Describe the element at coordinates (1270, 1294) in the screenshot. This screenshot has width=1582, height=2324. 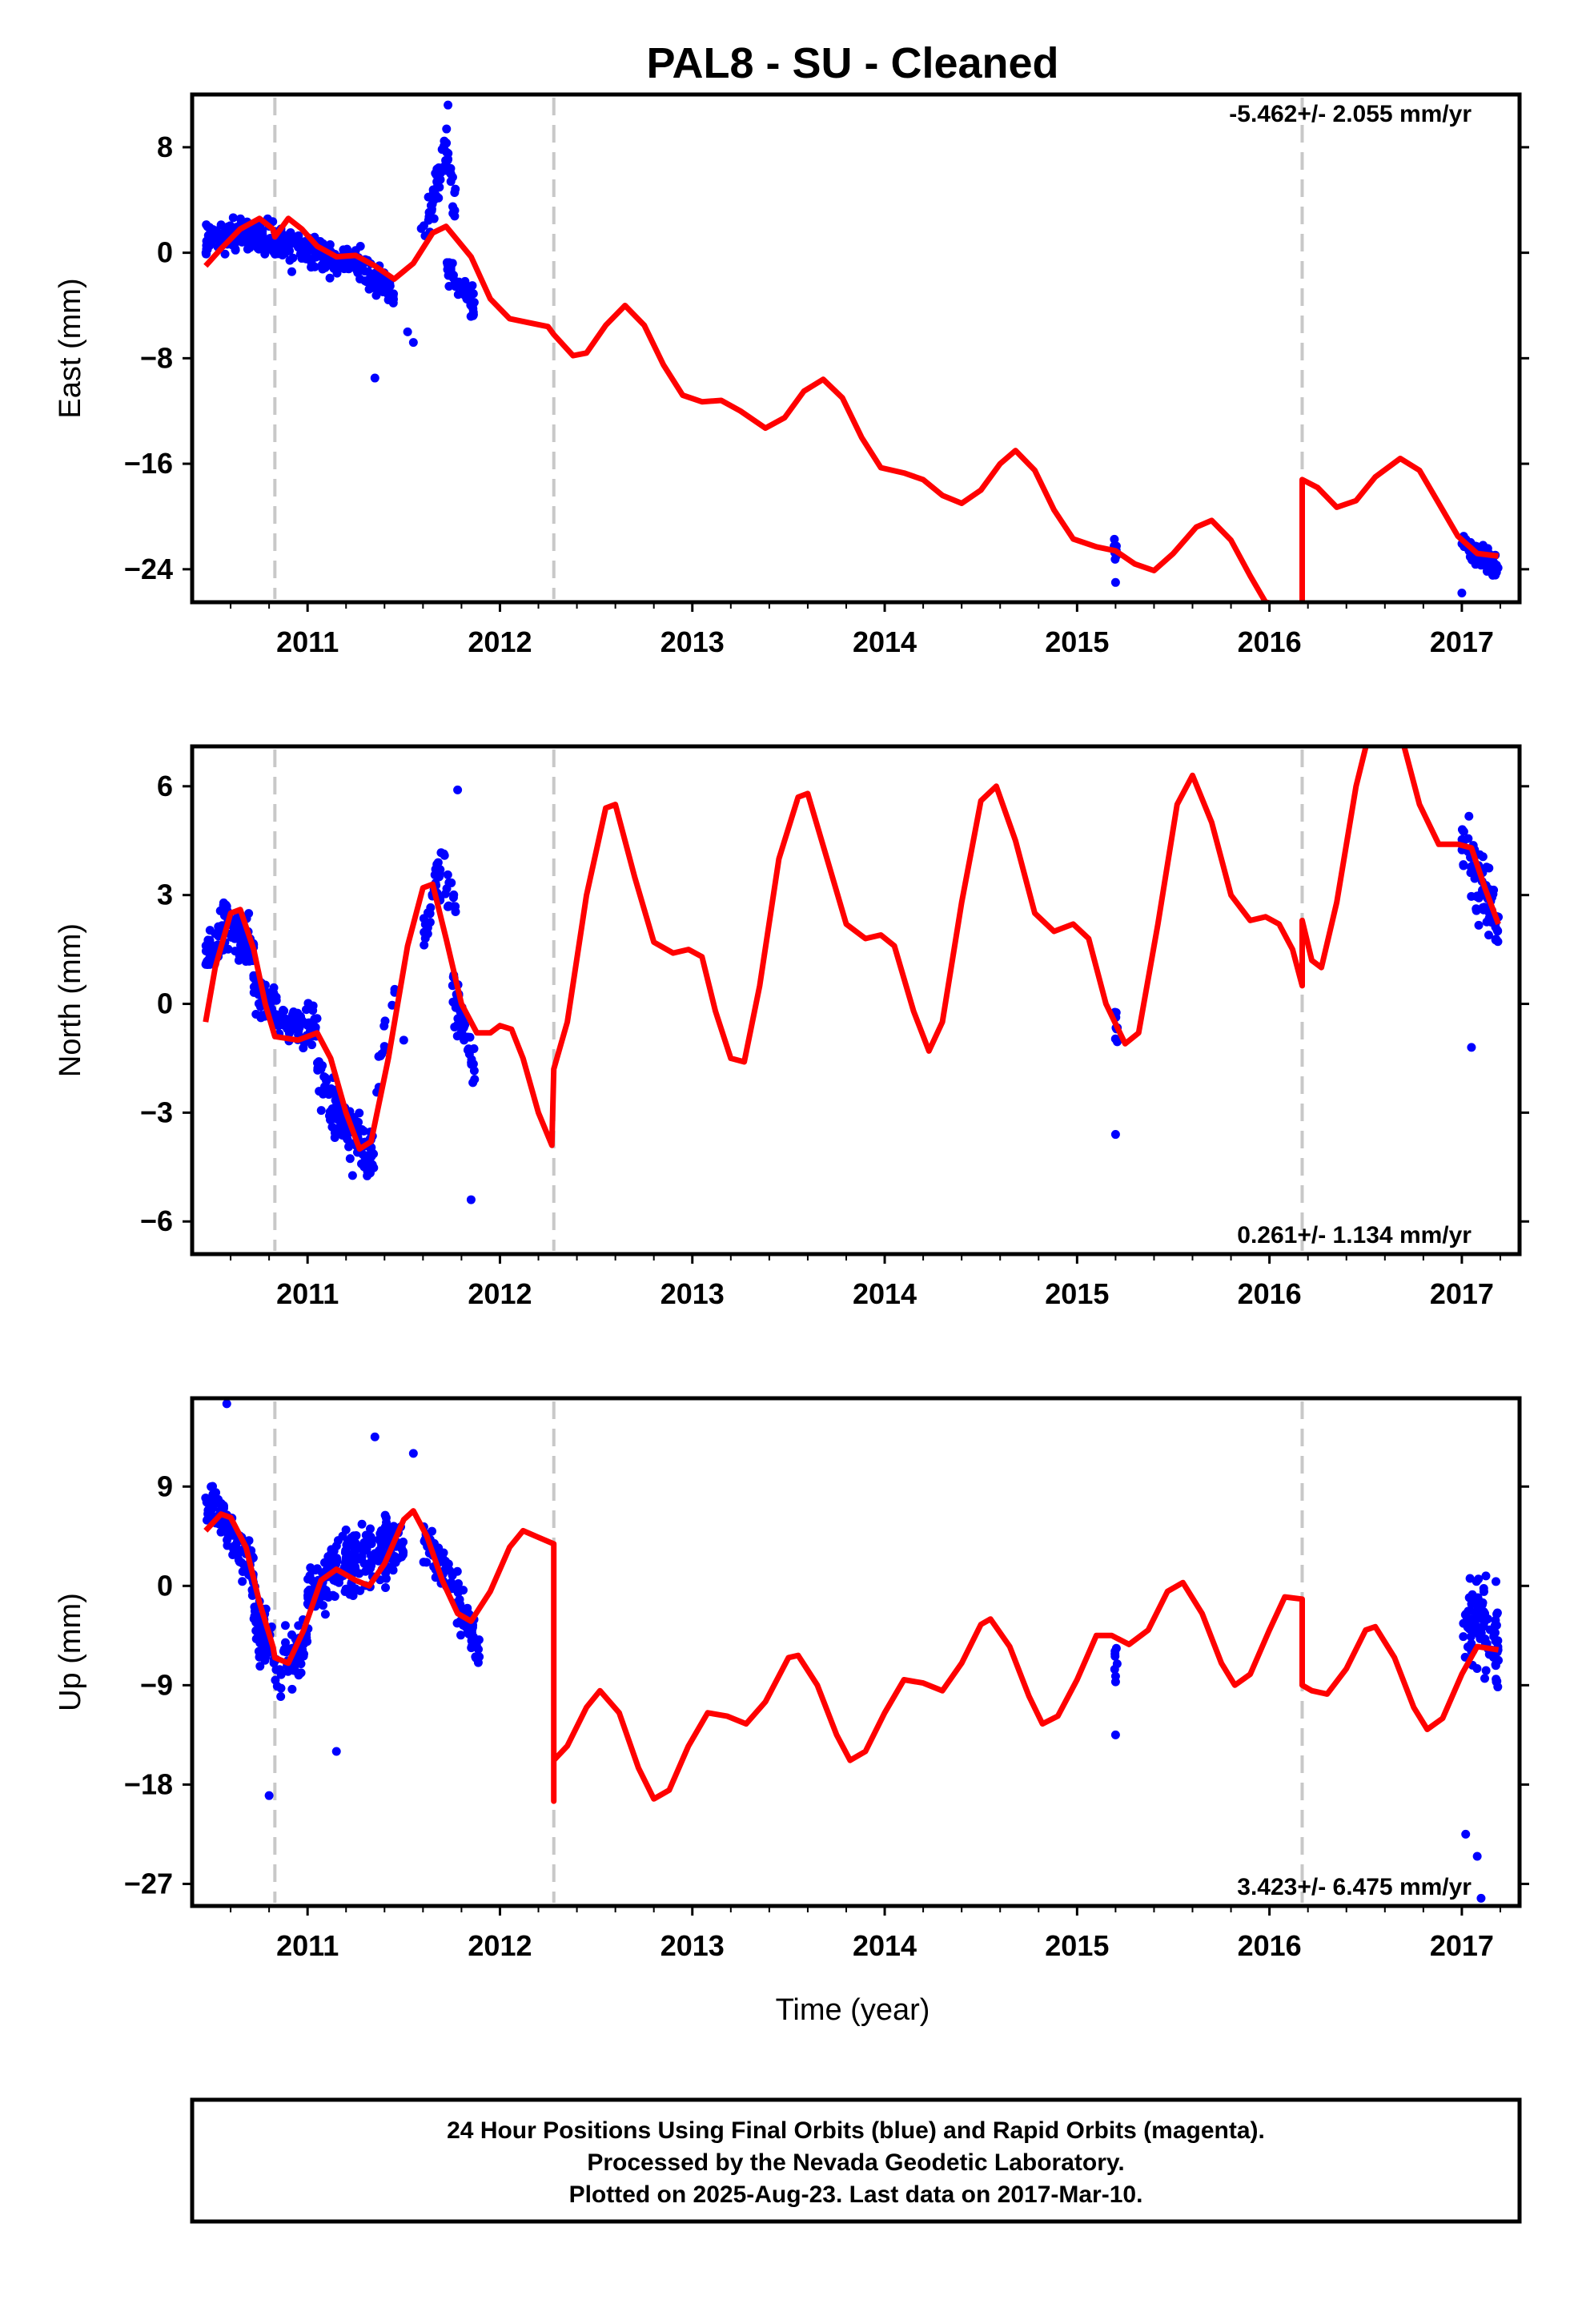
I see `x-tick-label: 2016` at that location.